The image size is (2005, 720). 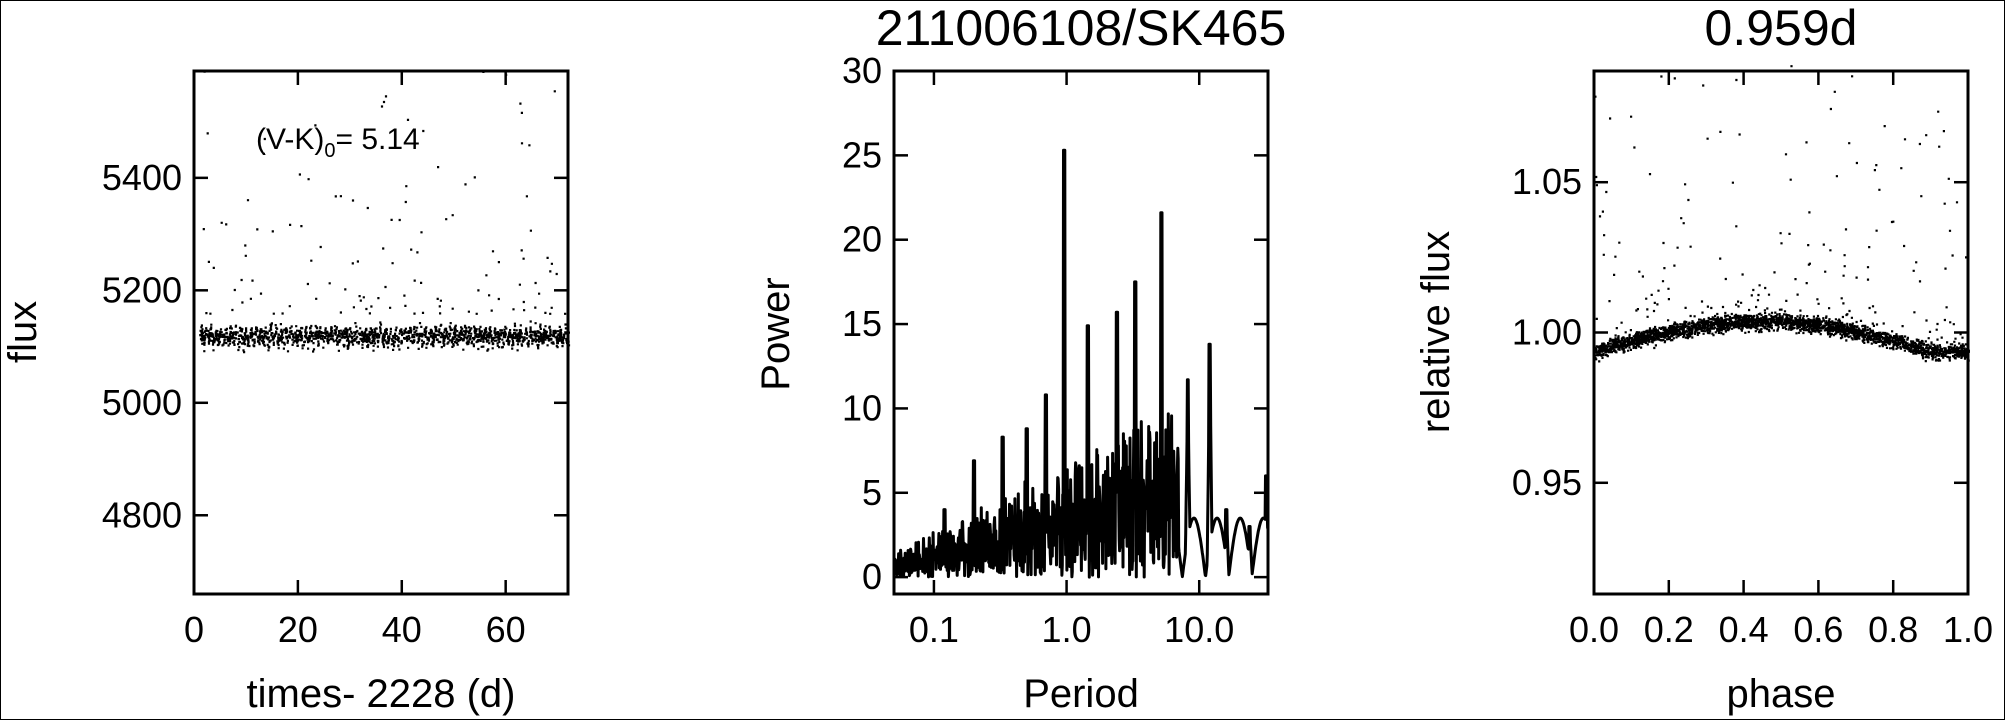 What do you see at coordinates (1818, 629) in the screenshot?
I see `phased-xtick-label: 0.6` at bounding box center [1818, 629].